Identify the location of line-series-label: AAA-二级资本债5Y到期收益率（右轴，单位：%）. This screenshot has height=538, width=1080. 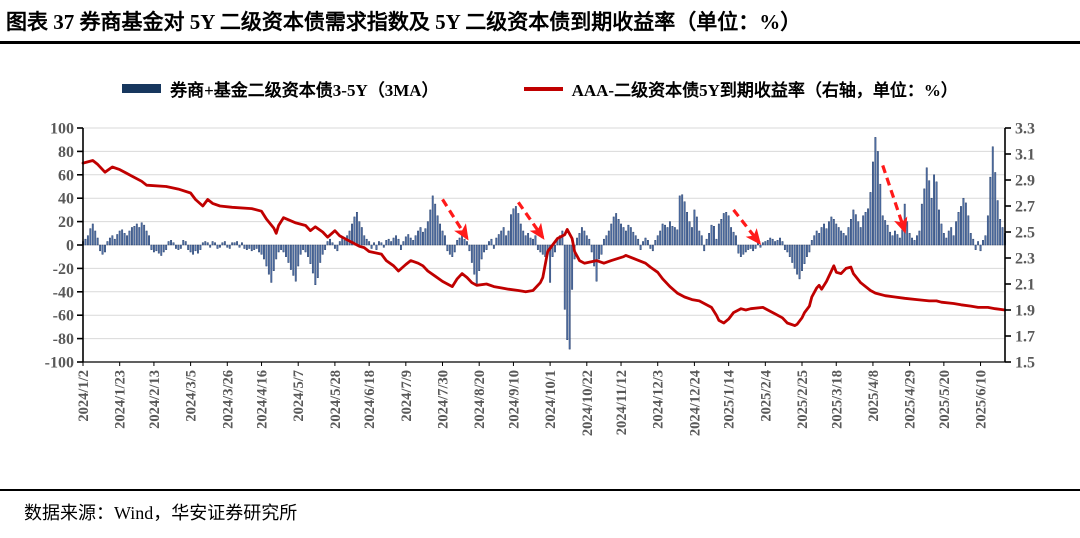
(764, 90).